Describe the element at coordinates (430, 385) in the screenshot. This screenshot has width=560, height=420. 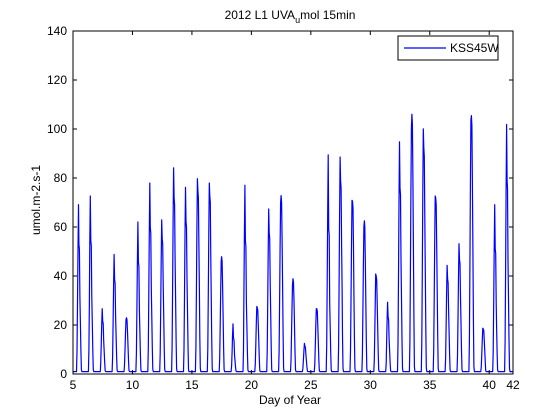
I see `x-tick-label: 35` at that location.